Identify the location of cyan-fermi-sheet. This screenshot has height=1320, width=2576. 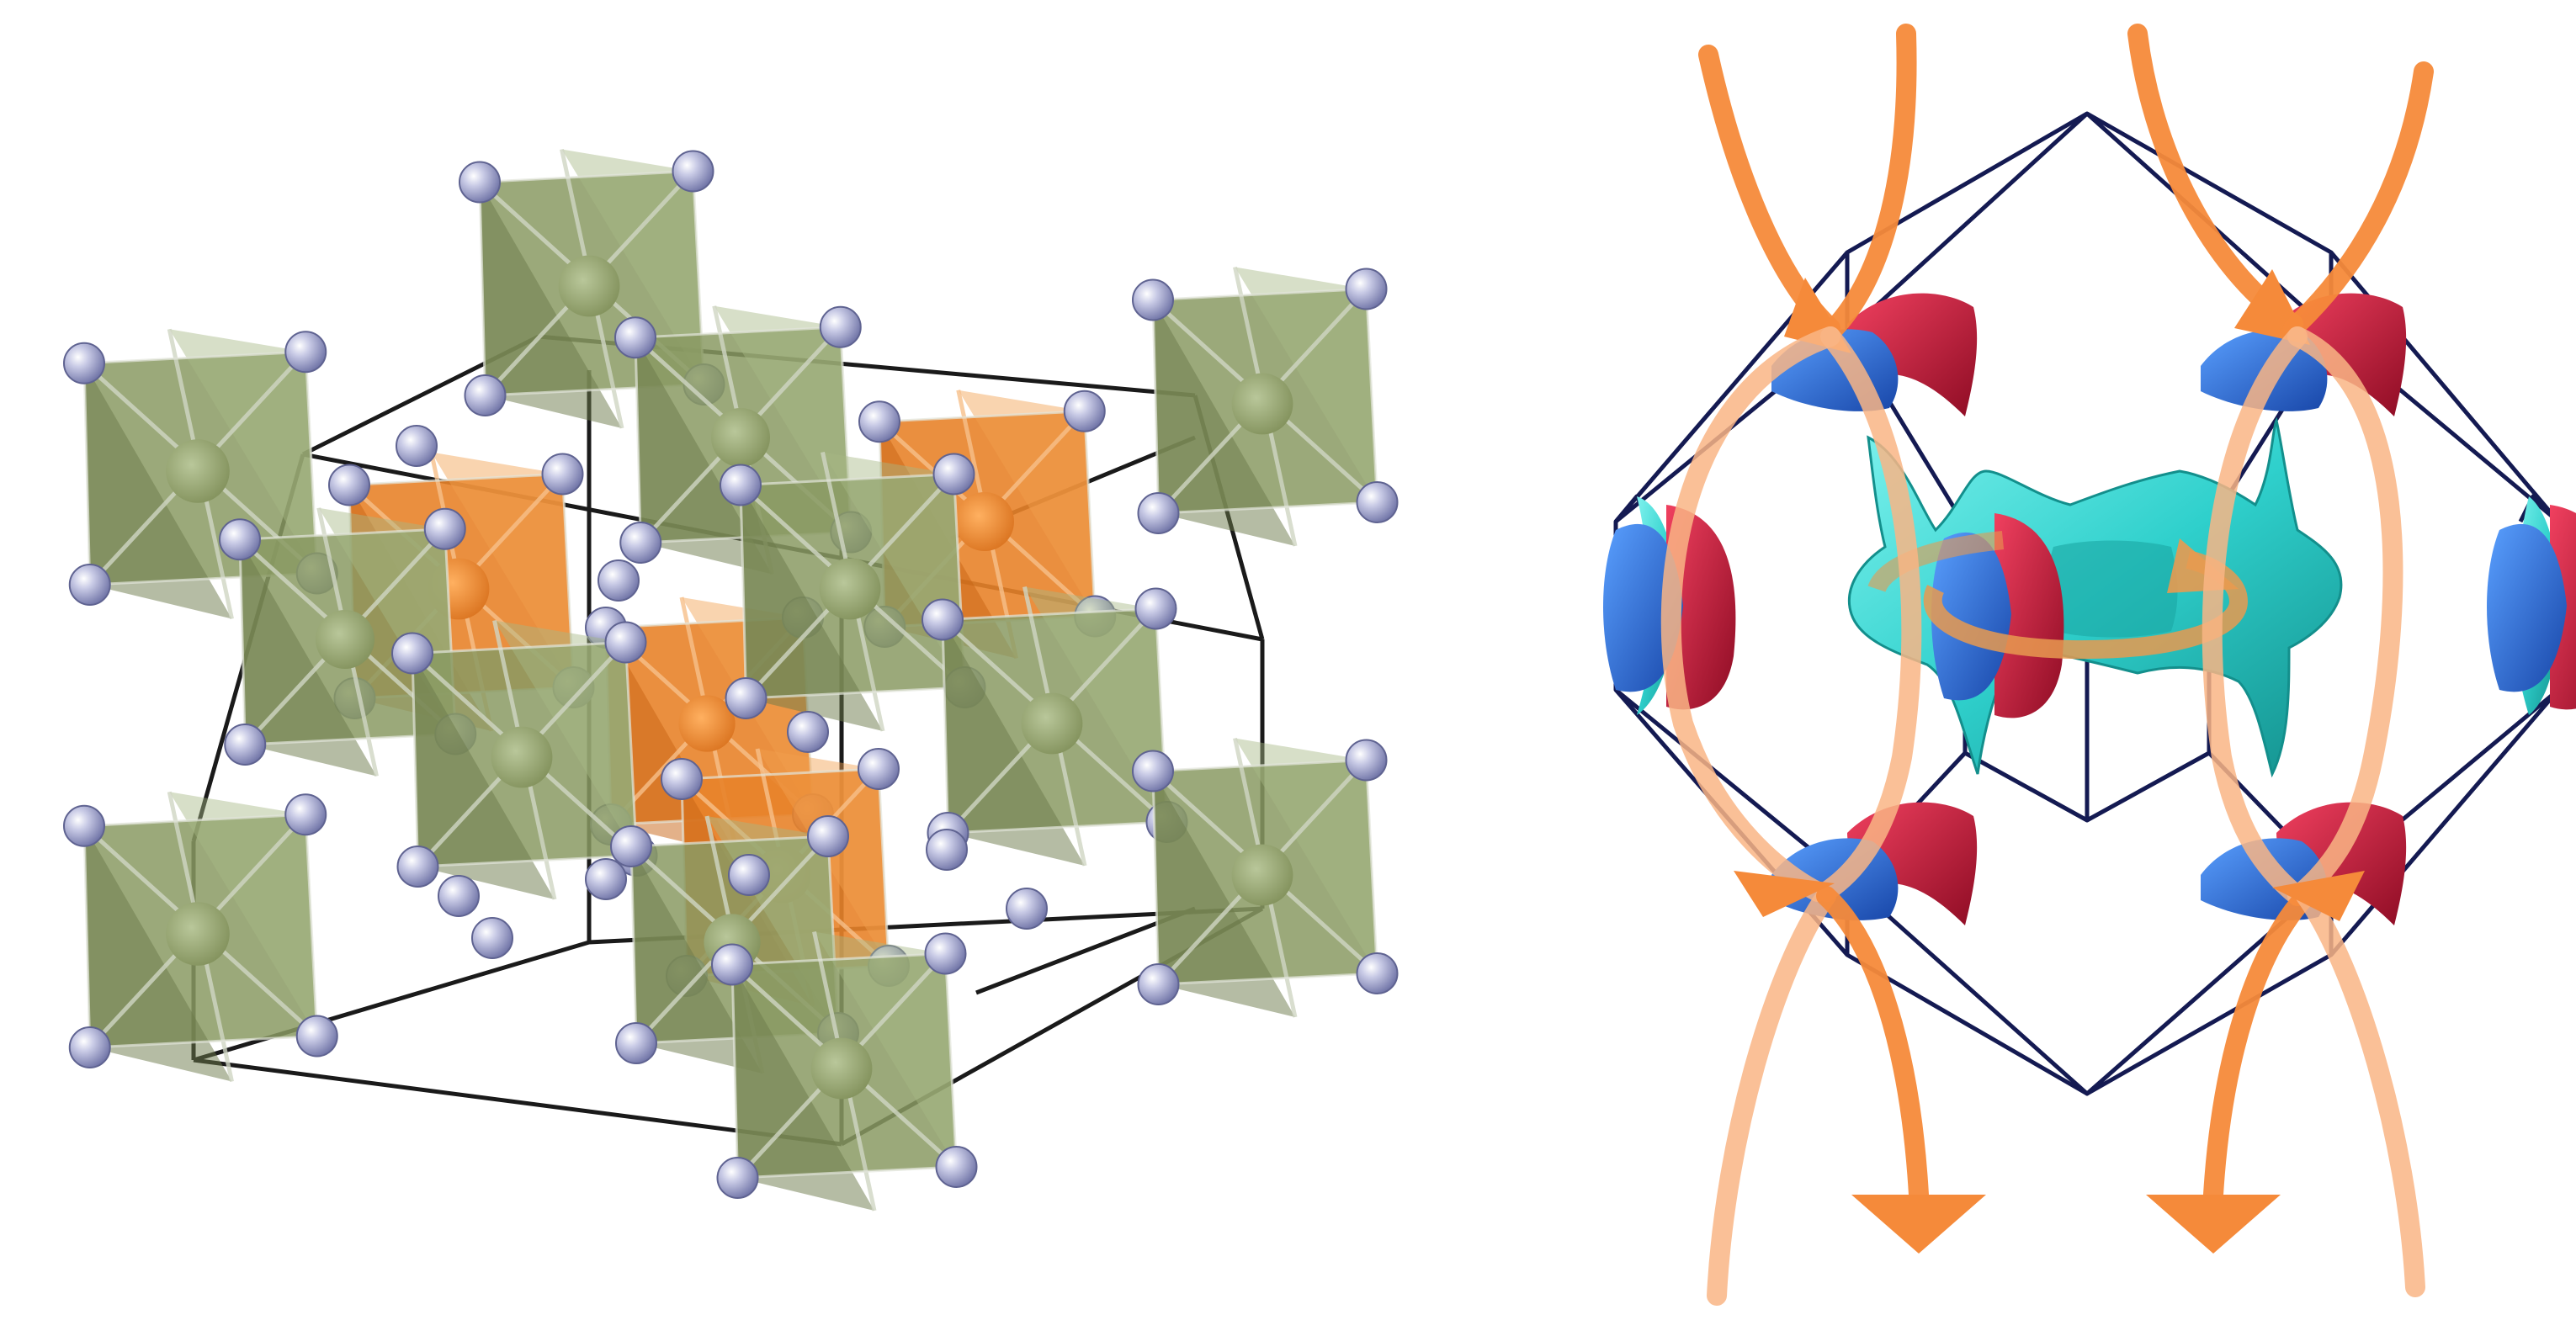
(2095, 597).